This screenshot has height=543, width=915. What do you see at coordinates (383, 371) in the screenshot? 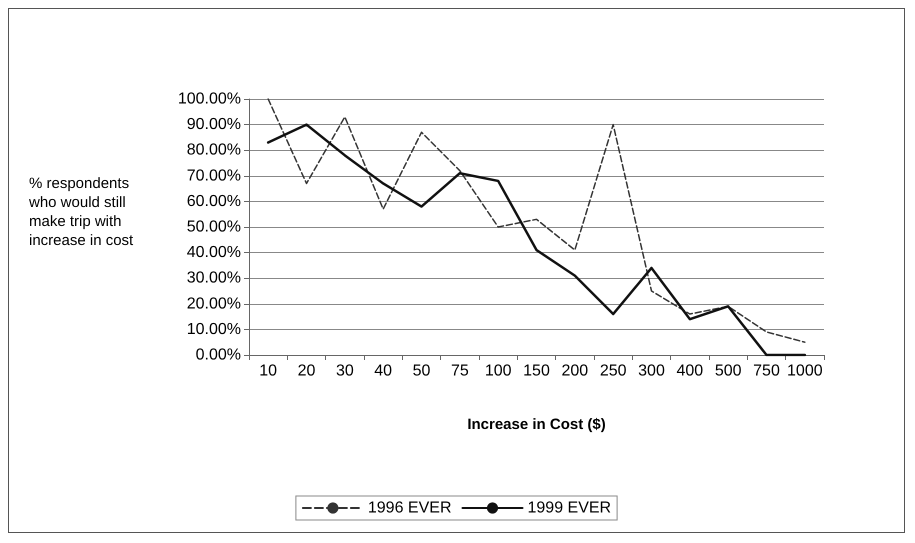
I see `x-tick-label: 40` at bounding box center [383, 371].